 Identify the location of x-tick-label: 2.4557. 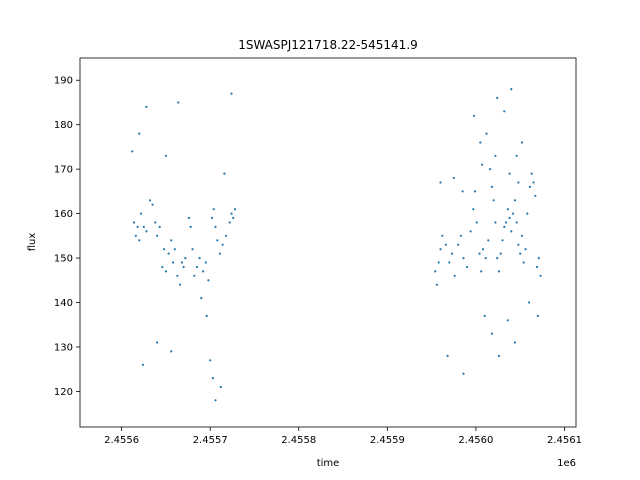
(210, 440).